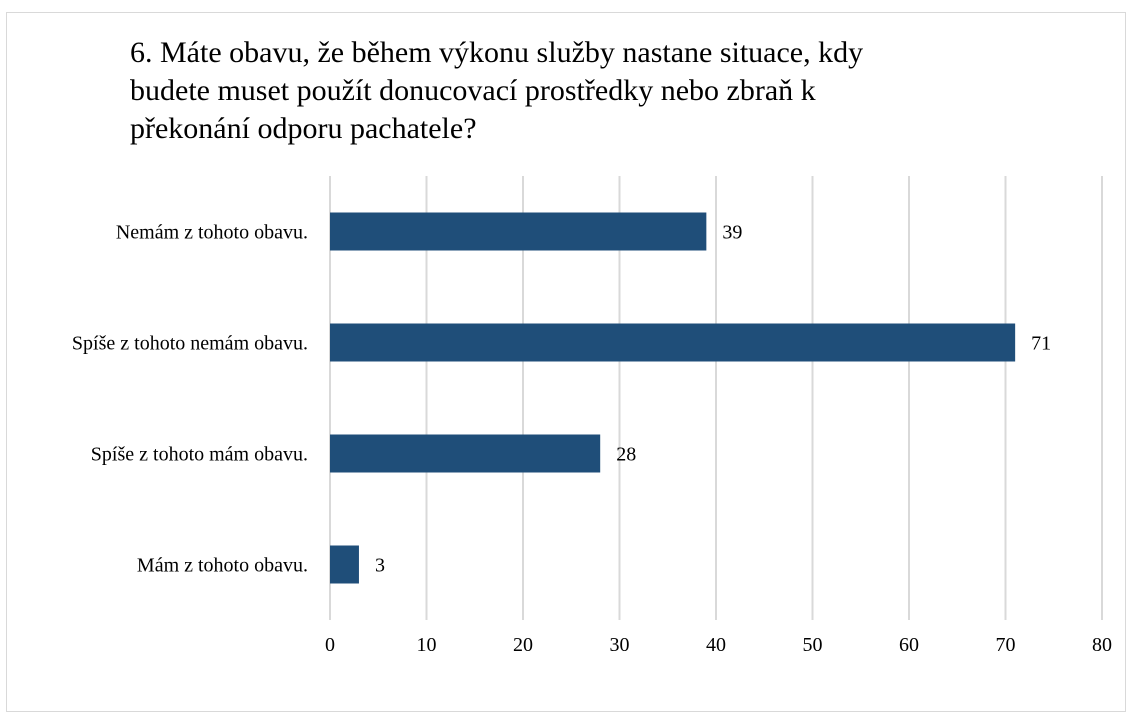  I want to click on x-tick-label-20: 20, so click(523, 645).